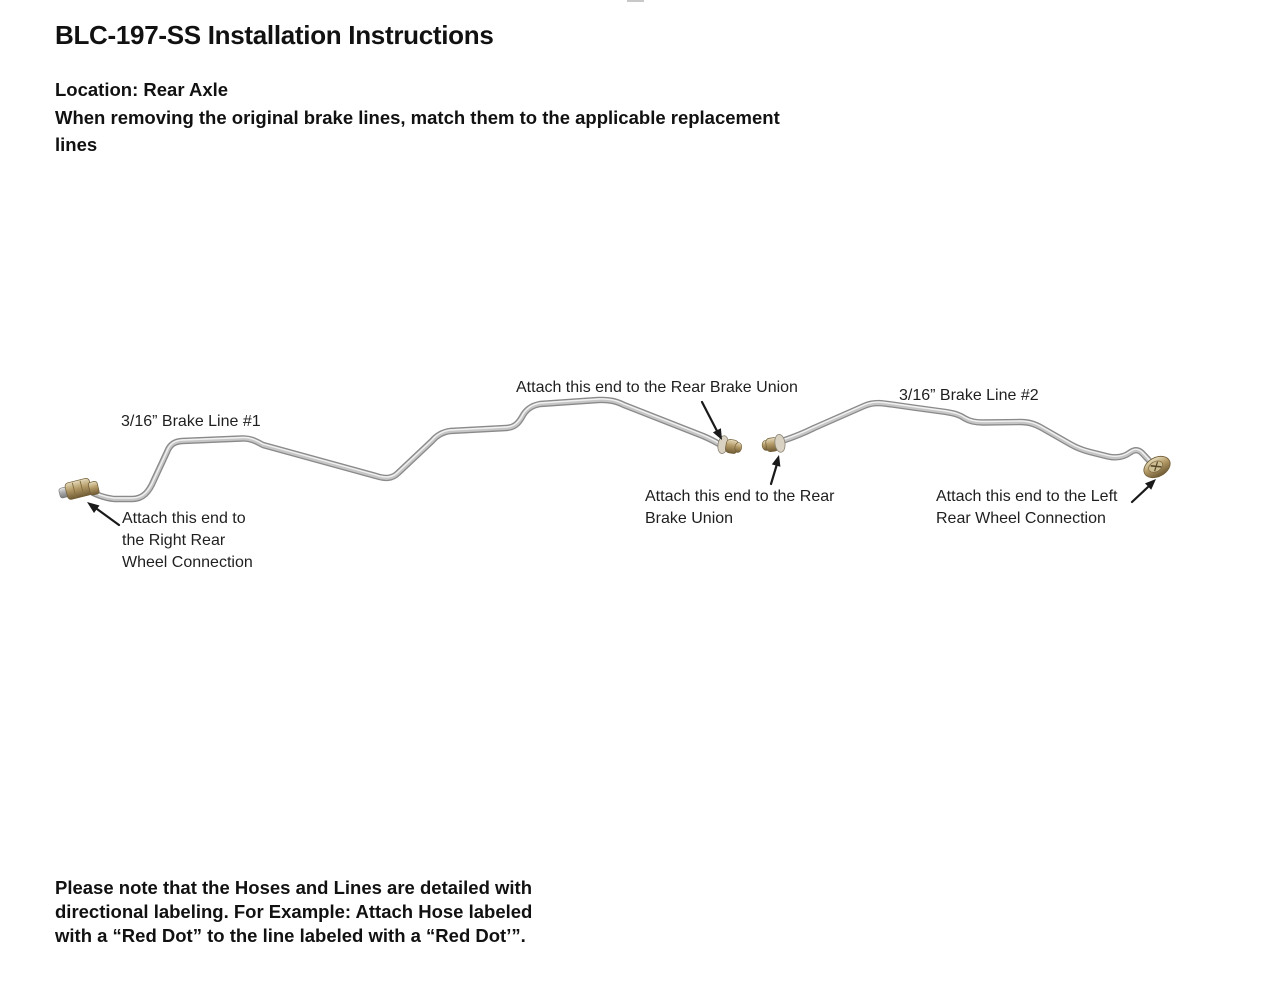 This screenshot has width=1280, height=989. What do you see at coordinates (142, 89) in the screenshot?
I see `location-line: Location: Rear Axle` at bounding box center [142, 89].